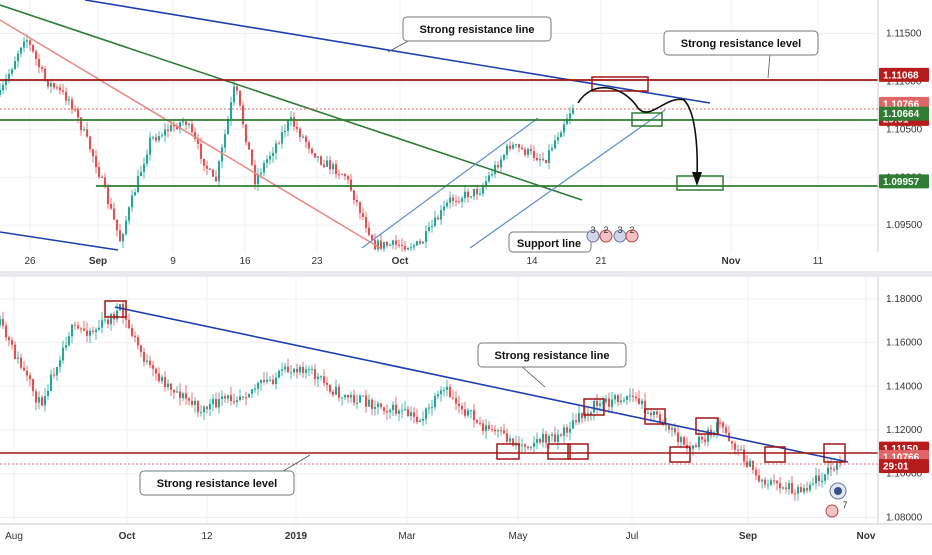  Describe the element at coordinates (612, 234) in the screenshot. I see `top-event-badges: 3 2 3 2` at that location.